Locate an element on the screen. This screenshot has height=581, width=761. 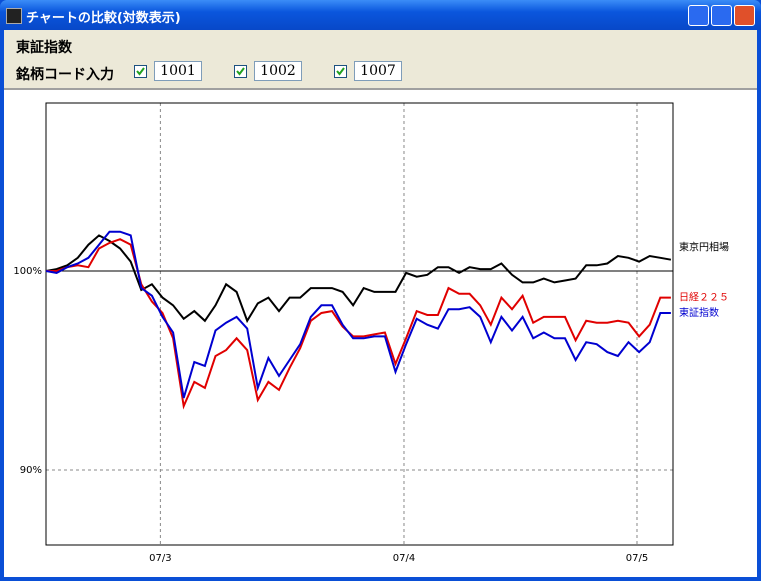
legend-label: 東証指数 is located at coordinates (699, 312).